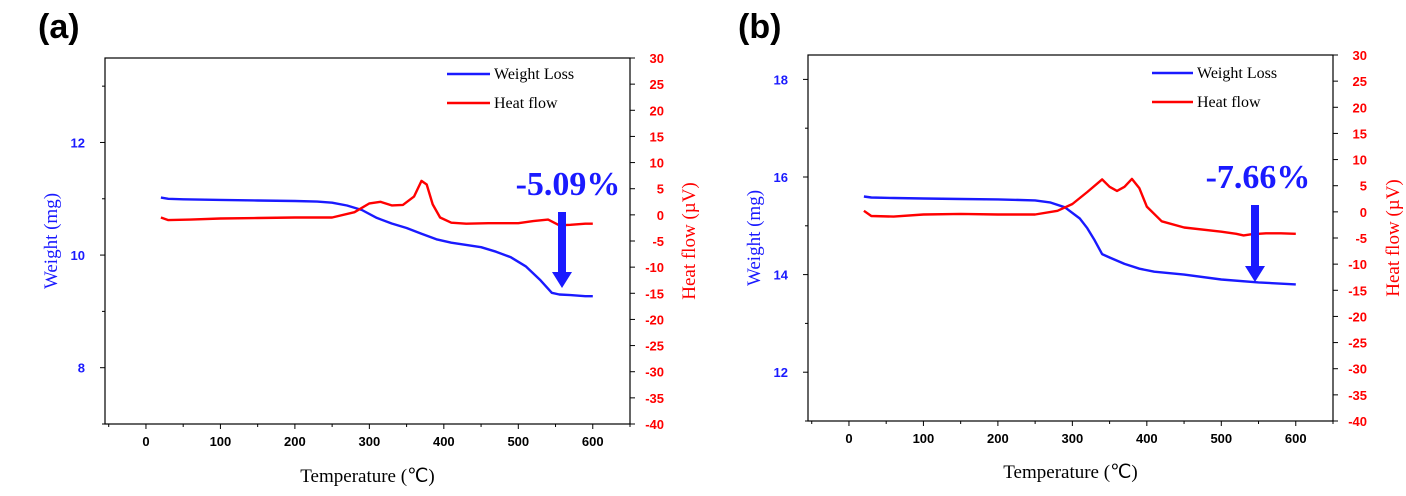 This screenshot has height=496, width=1406. What do you see at coordinates (59, 27) in the screenshot?
I see `panel-label: (a)` at bounding box center [59, 27].